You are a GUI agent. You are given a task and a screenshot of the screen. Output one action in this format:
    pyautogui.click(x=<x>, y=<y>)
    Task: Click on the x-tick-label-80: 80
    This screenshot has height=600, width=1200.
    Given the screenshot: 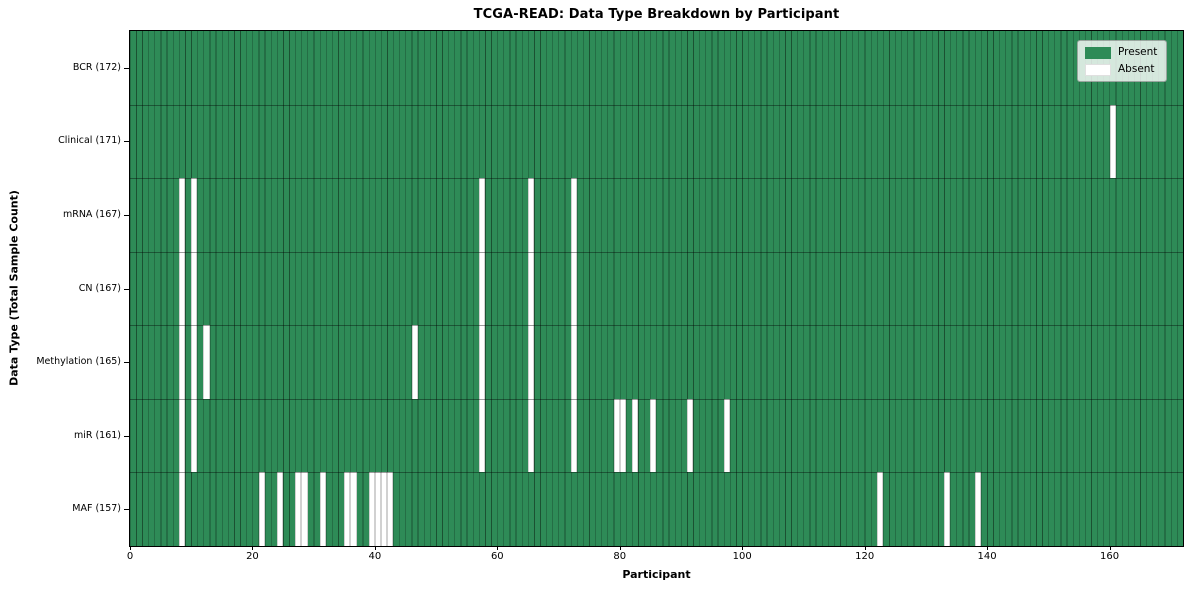 What is the action you would take?
    pyautogui.click(x=620, y=556)
    